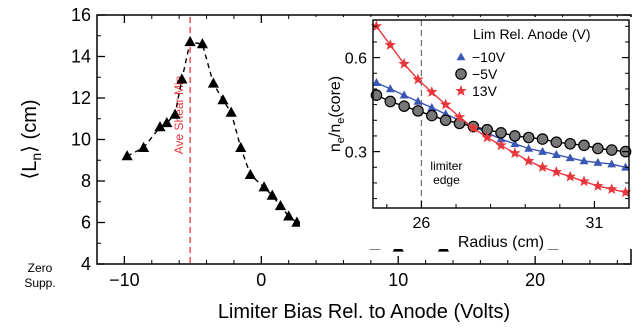 This screenshot has width=636, height=328. What do you see at coordinates (124, 280) in the screenshot?
I see `main-x-tick-label: −10` at bounding box center [124, 280].